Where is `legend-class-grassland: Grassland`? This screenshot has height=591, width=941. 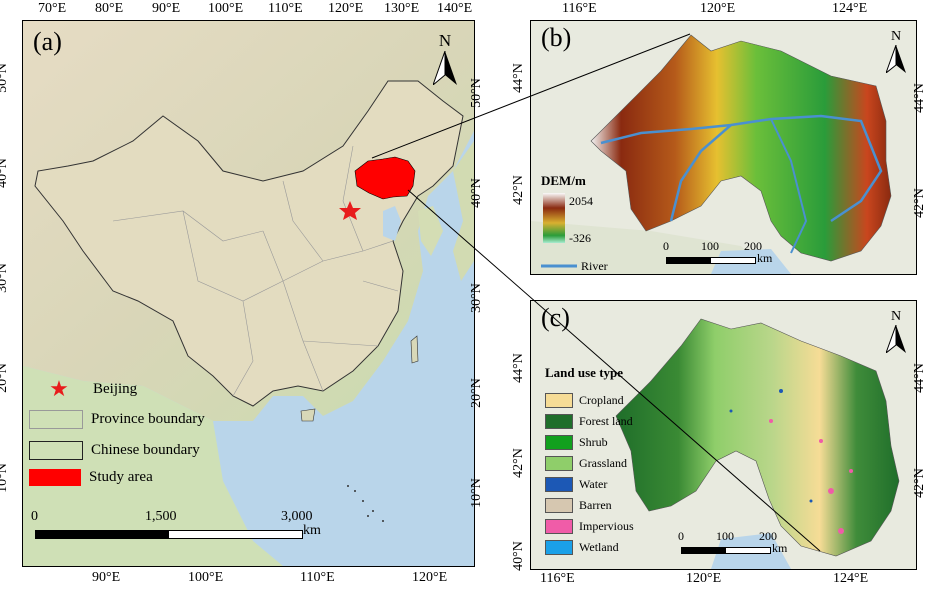
legend-class-grassland: Grassland is located at coordinates (586, 463).